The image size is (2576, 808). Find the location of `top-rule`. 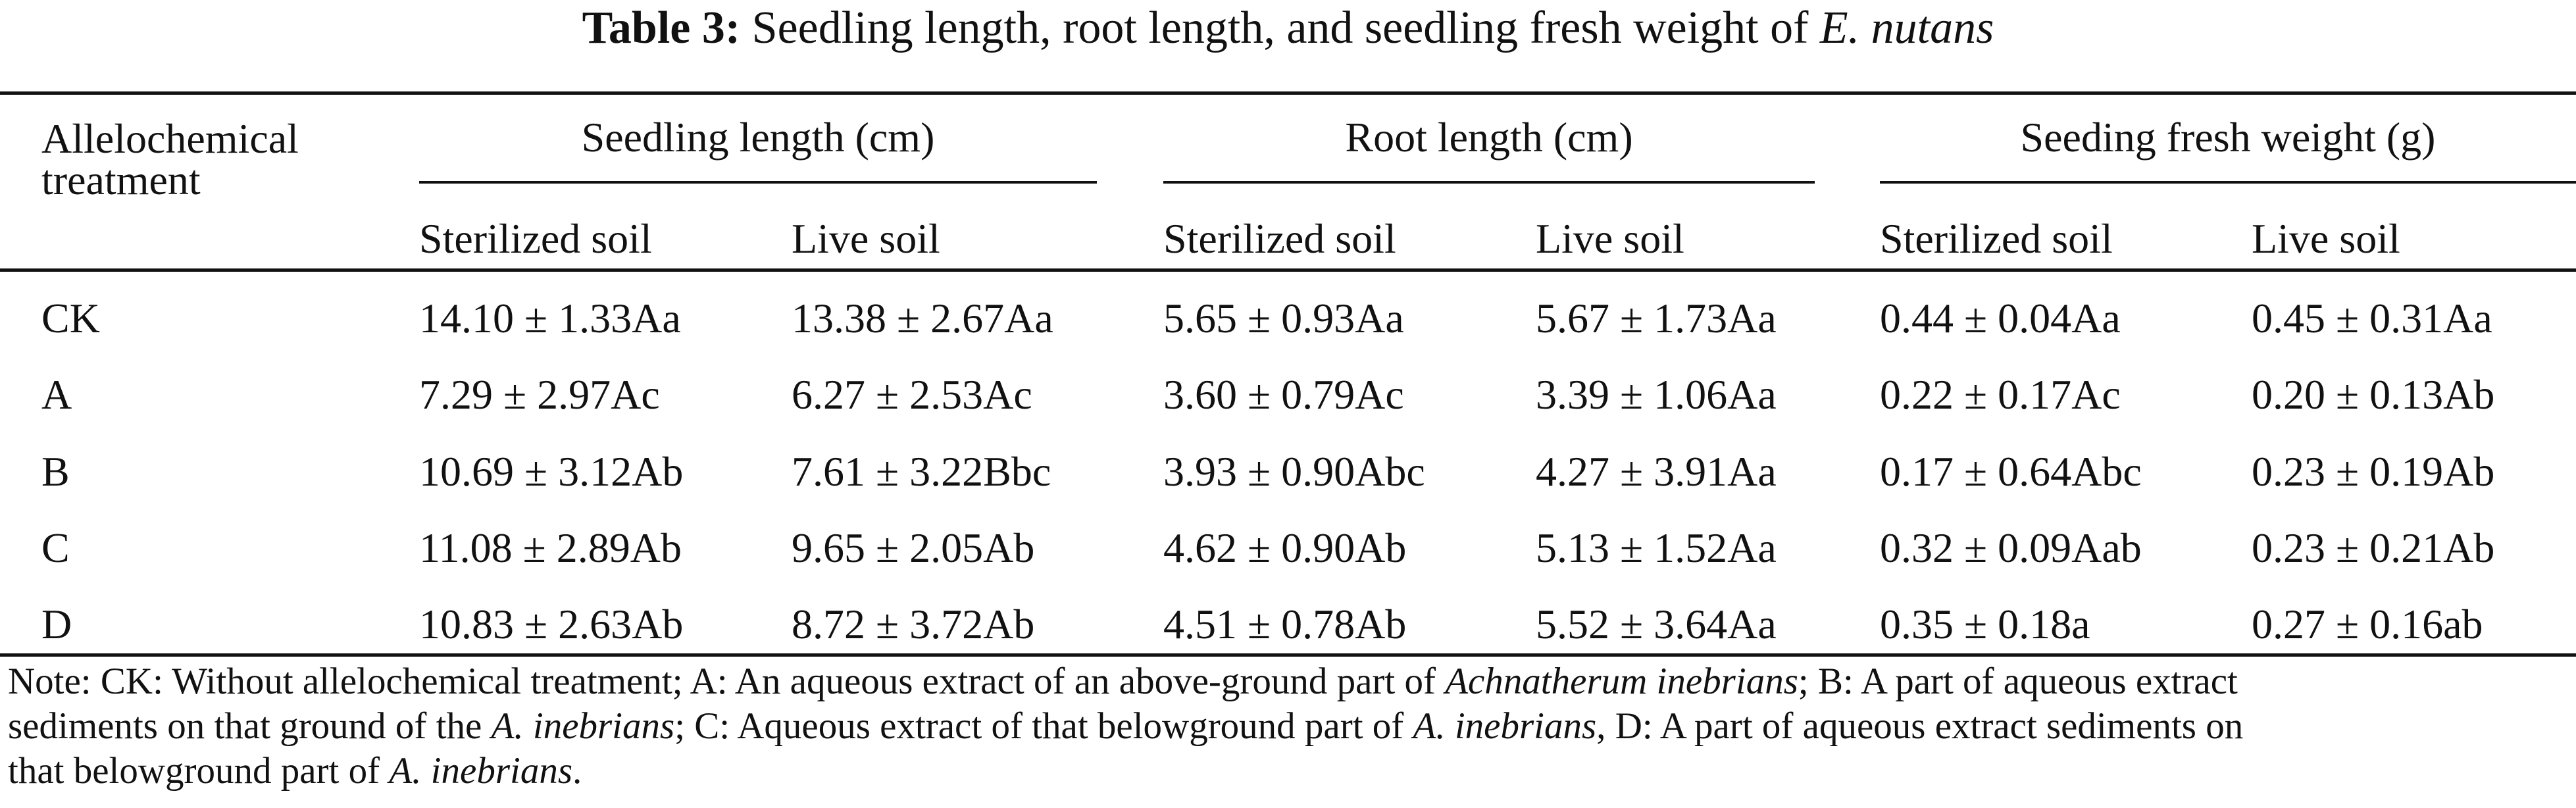

top-rule is located at coordinates (1288, 93).